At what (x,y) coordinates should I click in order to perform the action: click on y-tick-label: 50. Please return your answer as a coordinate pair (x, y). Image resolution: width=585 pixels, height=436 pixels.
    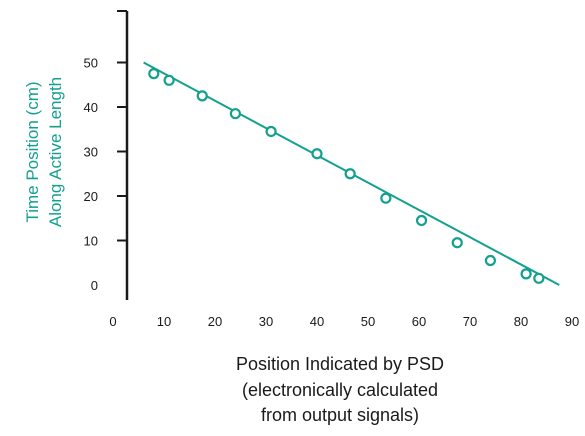
    Looking at the image, I should click on (91, 63).